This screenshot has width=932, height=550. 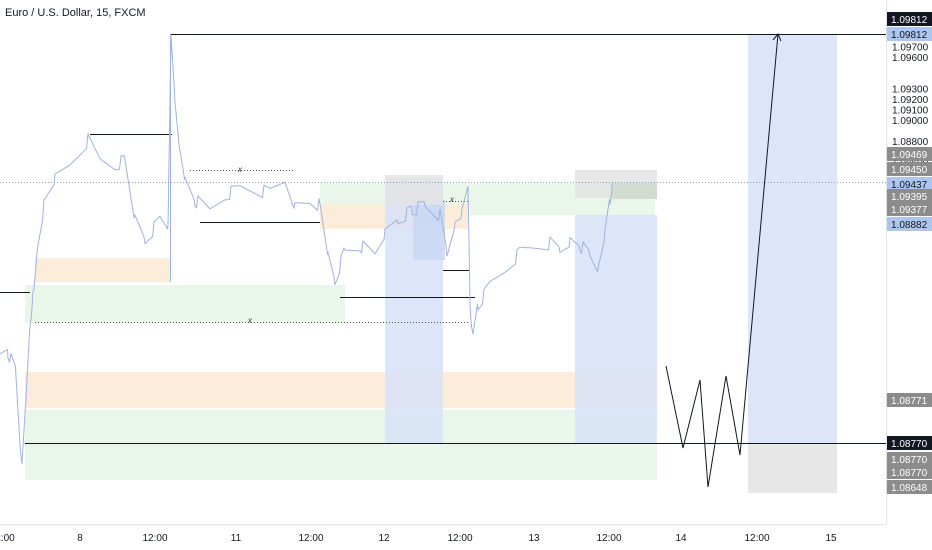 I want to click on time-tick-label: 13, so click(x=534, y=538).